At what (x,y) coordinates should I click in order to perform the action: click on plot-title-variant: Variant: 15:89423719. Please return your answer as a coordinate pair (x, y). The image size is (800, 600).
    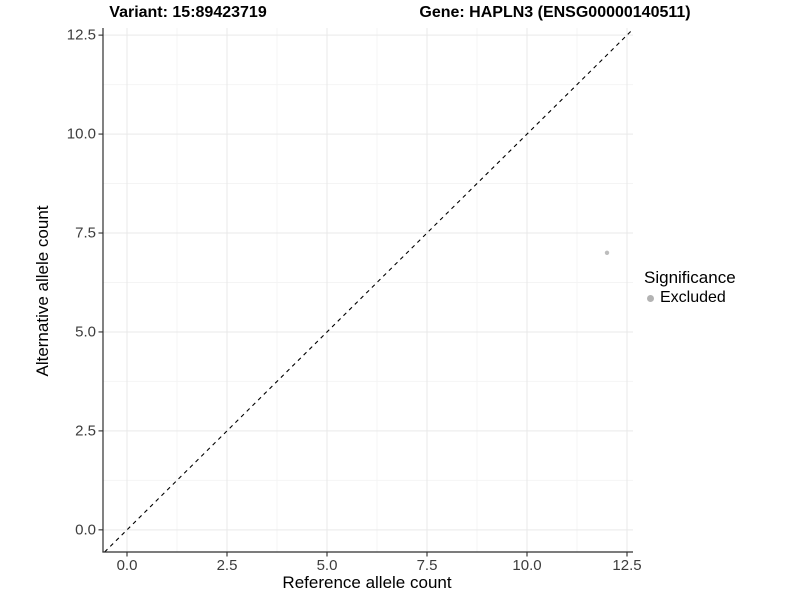
    Looking at the image, I should click on (188, 12).